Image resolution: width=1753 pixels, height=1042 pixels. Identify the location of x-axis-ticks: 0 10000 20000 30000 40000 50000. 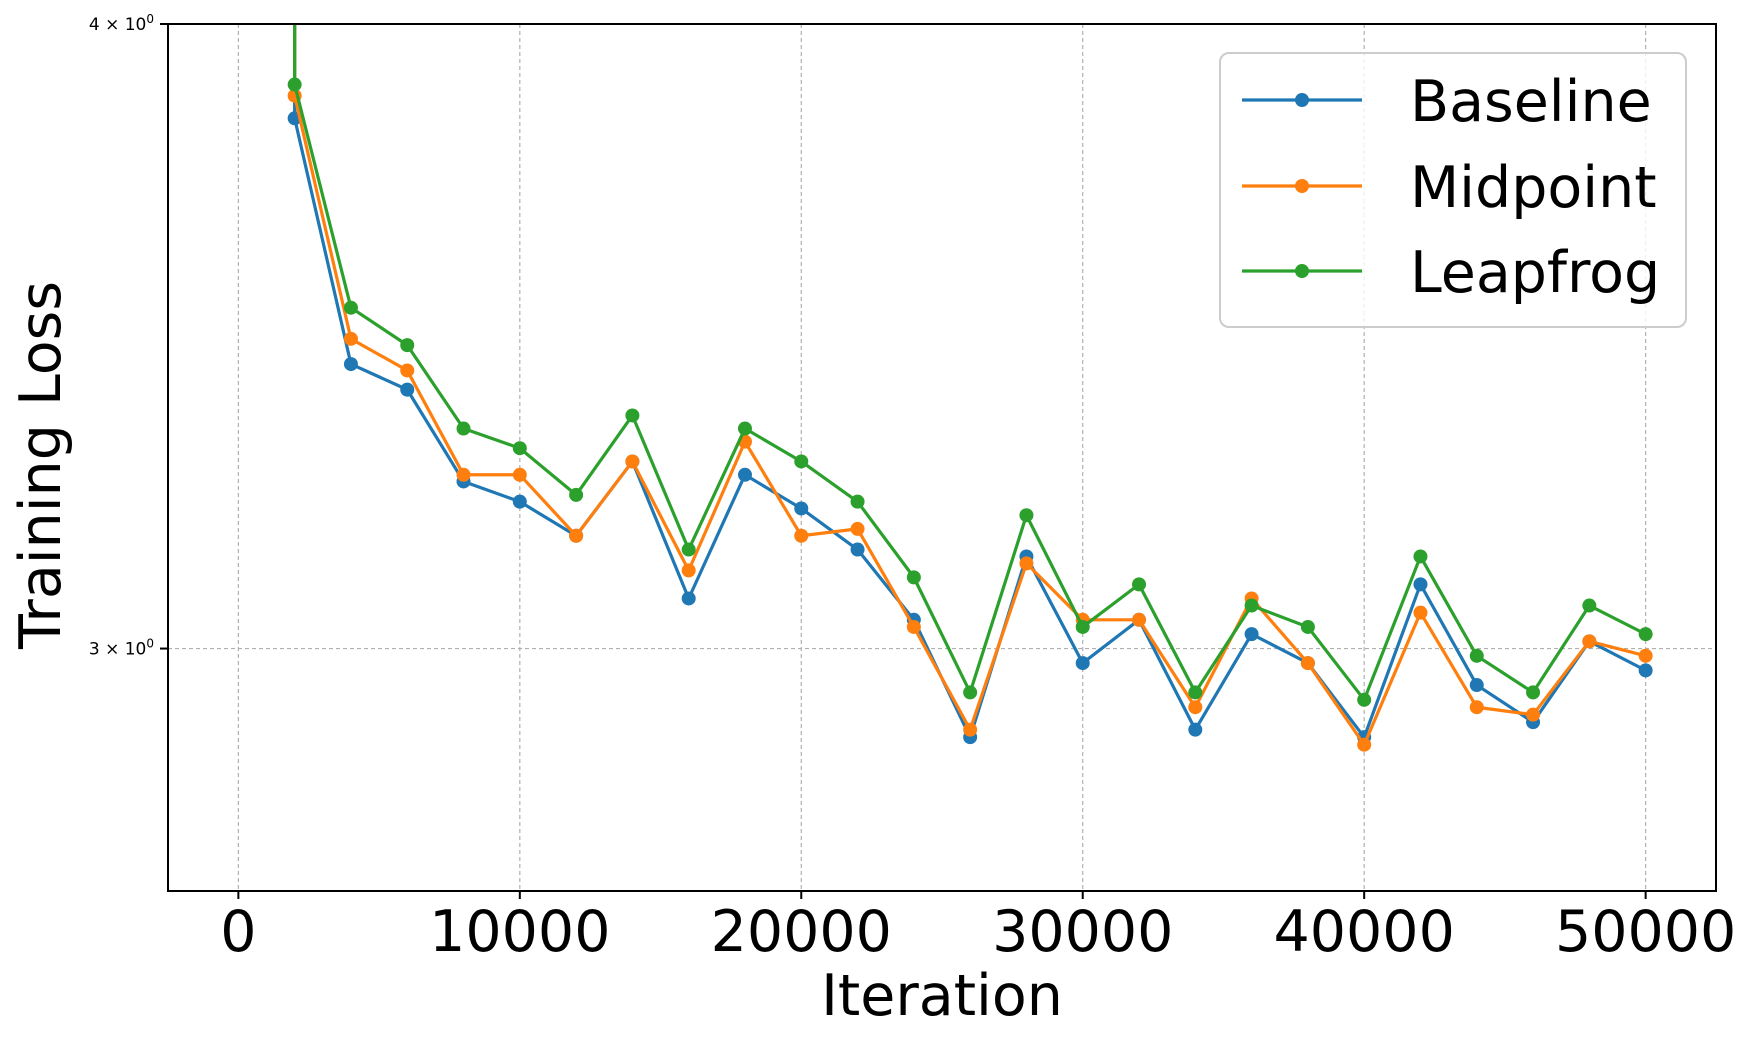
(978, 928).